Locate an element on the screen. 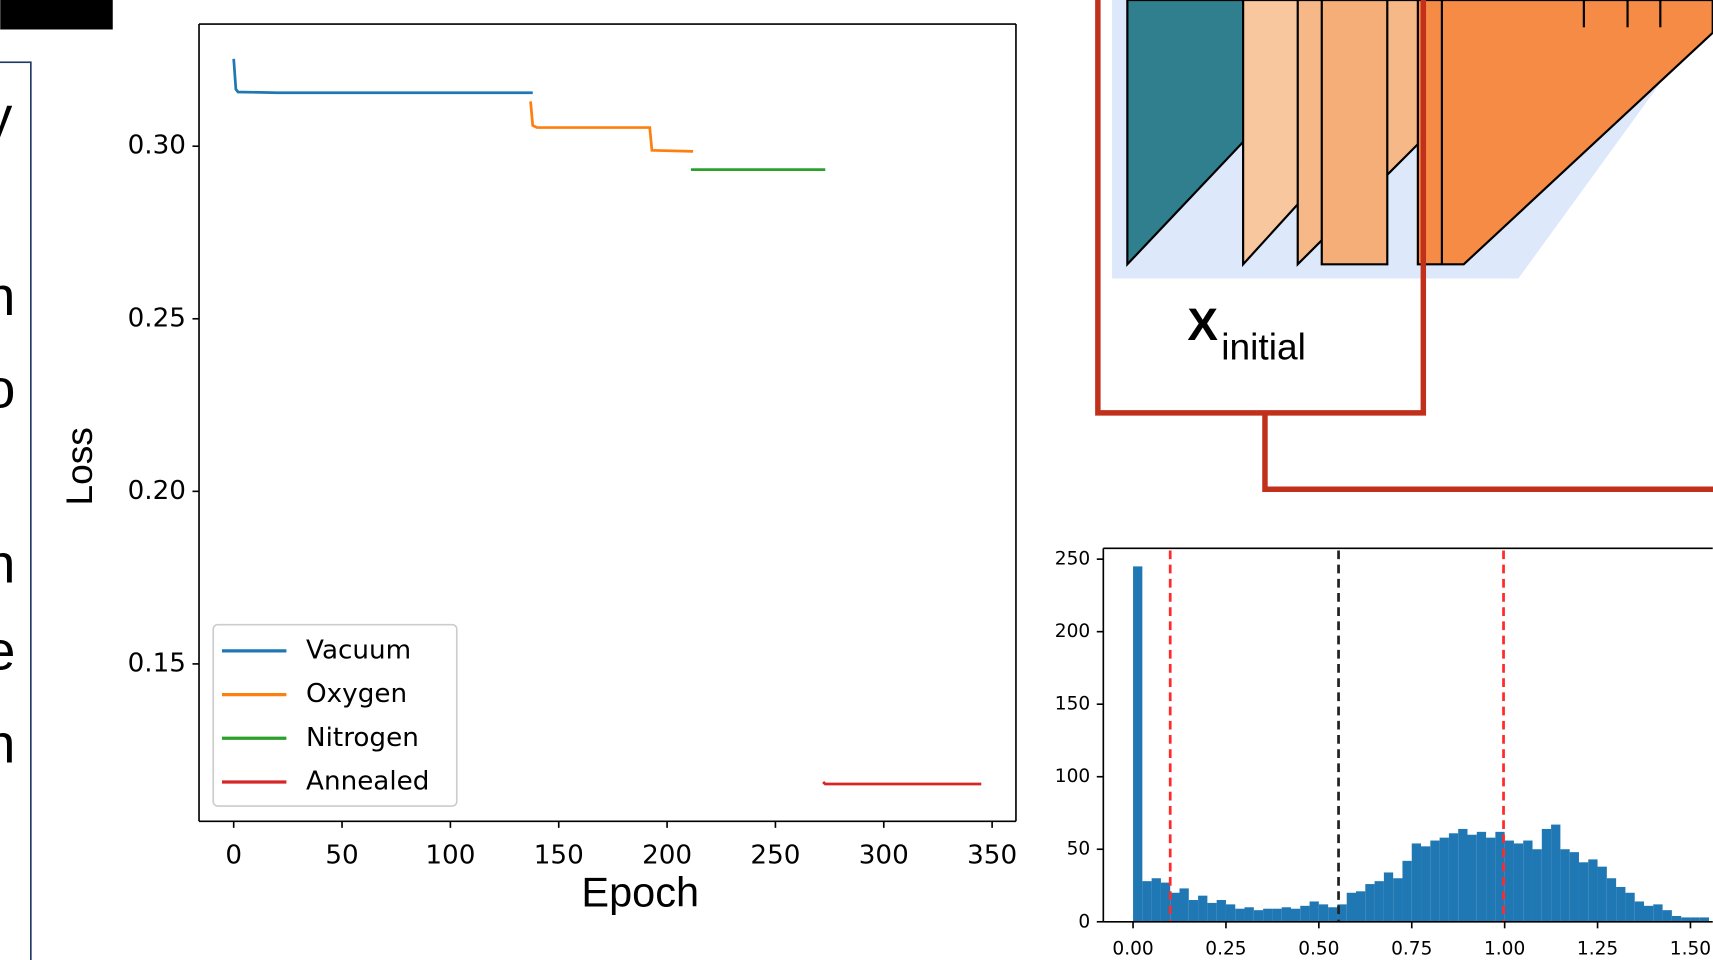 Image resolution: width=1713 pixels, height=960 pixels. x-tick-label: 0 is located at coordinates (233, 856).